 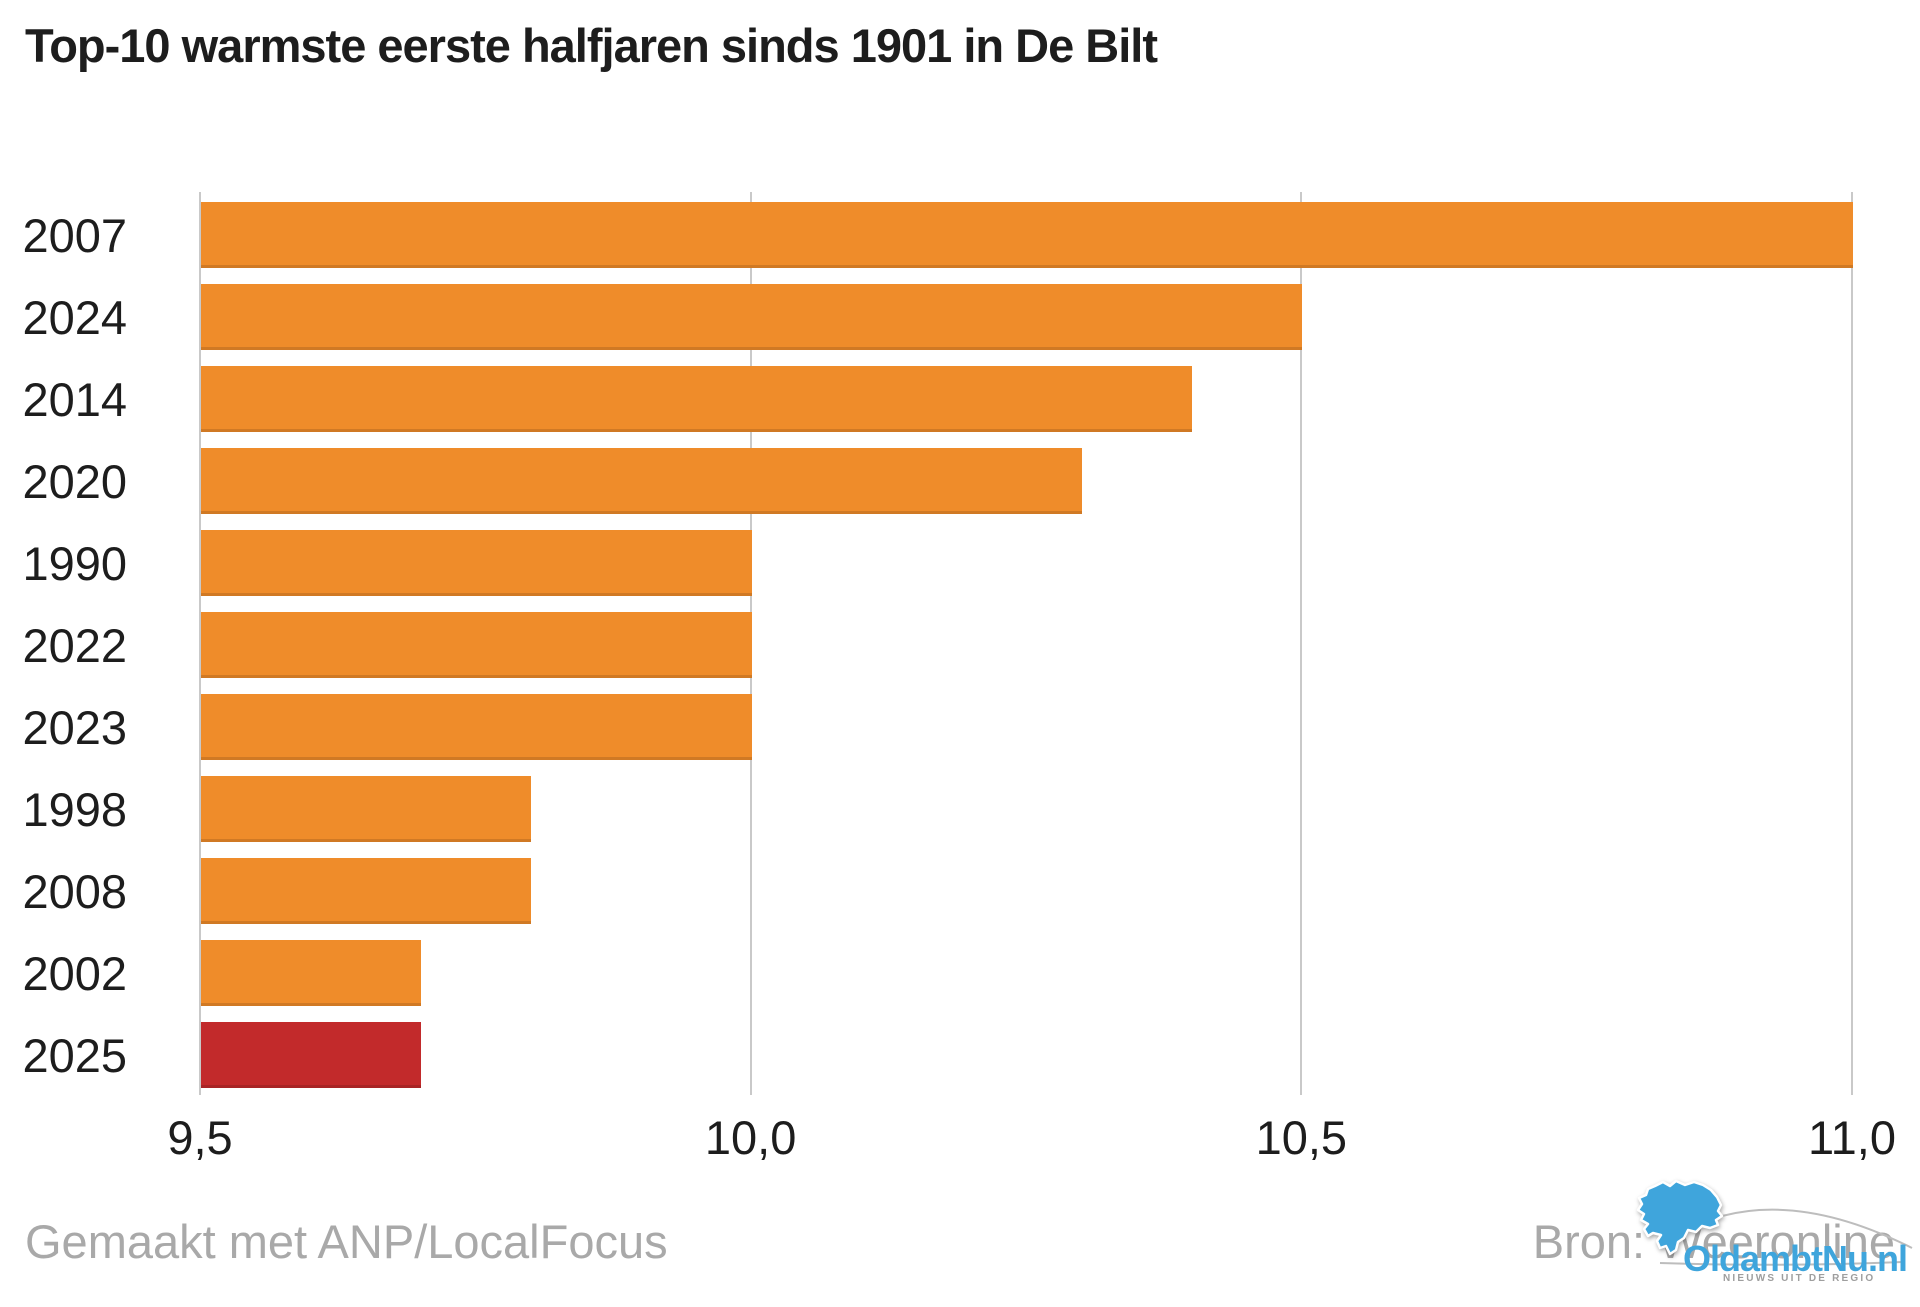 I want to click on region-map-icon, so click(x=1774, y=1222).